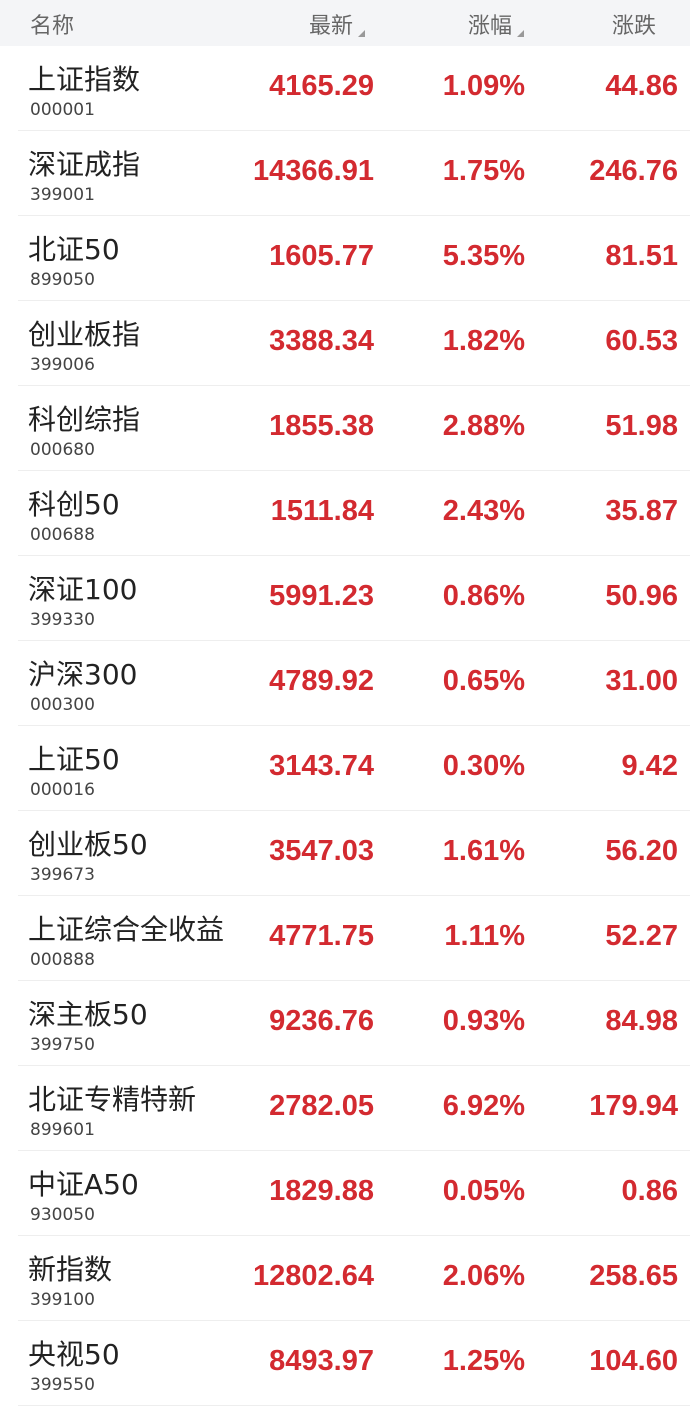 The height and width of the screenshot is (1408, 690). What do you see at coordinates (649, 766) in the screenshot?
I see `change-amount: 9.42` at bounding box center [649, 766].